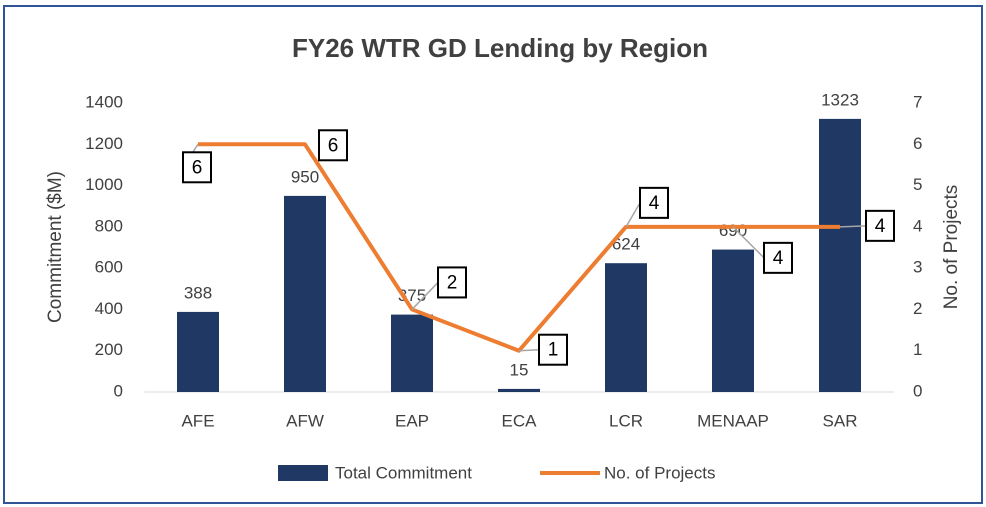 The width and height of the screenshot is (986, 507). Describe the element at coordinates (305, 176) in the screenshot. I see `bar-value-label: 950` at that location.